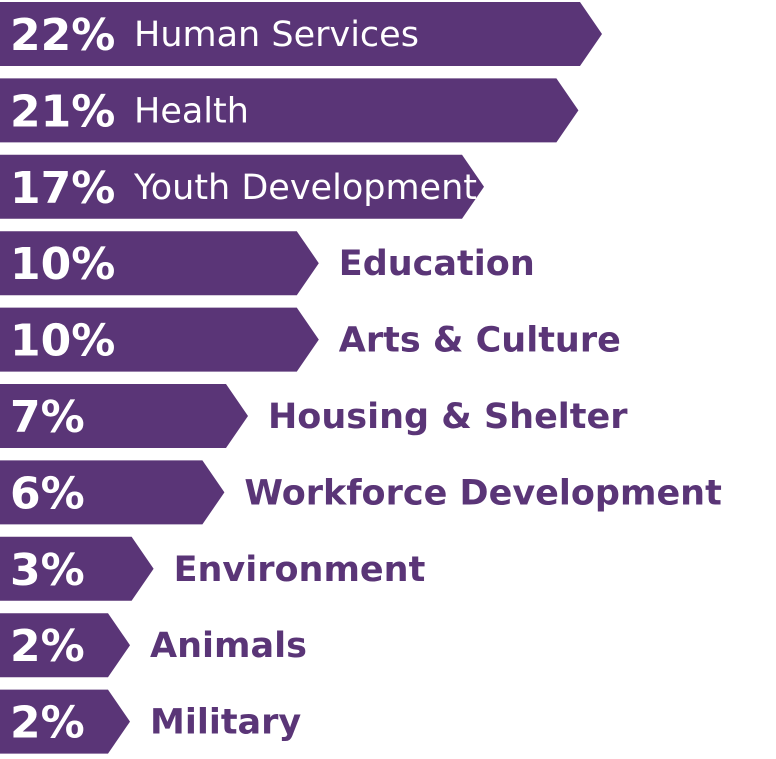 This screenshot has width=776, height=759. What do you see at coordinates (112, 492) in the screenshot?
I see `bar-workforce-development` at bounding box center [112, 492].